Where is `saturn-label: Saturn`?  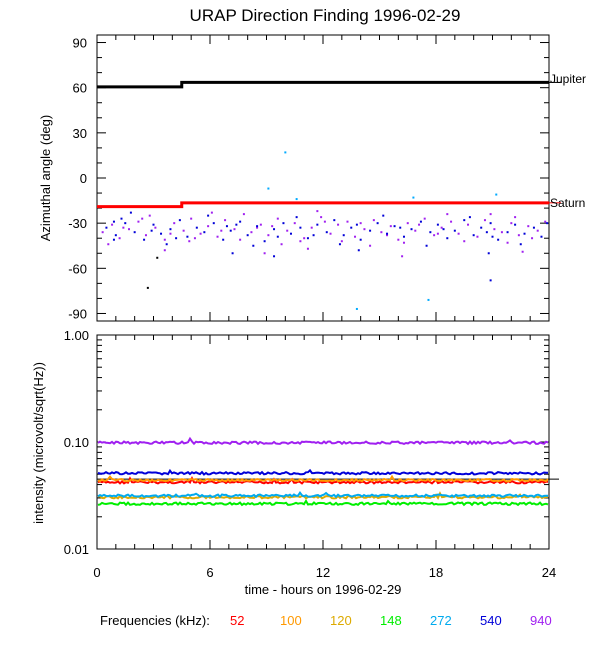 saturn-label: Saturn is located at coordinates (567, 203).